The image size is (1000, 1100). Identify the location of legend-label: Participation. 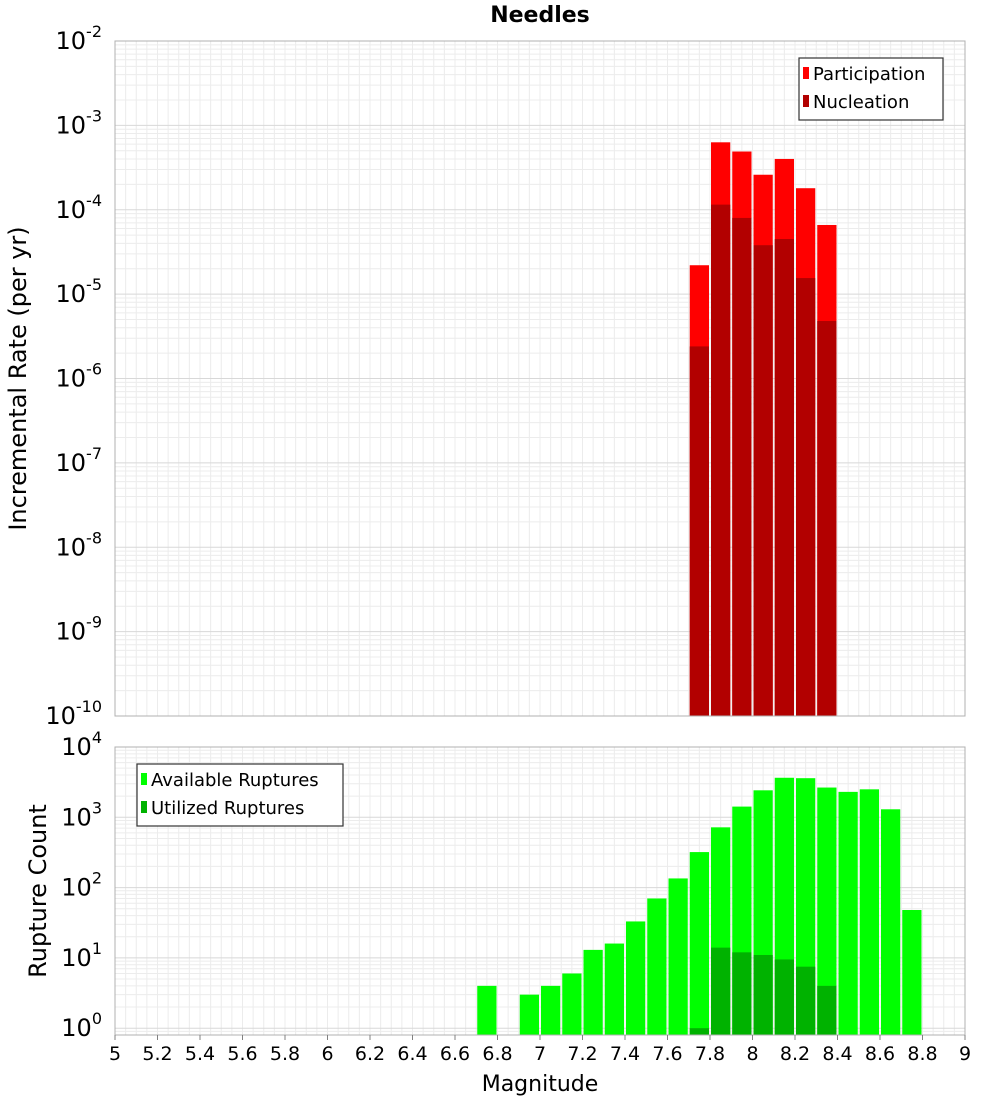
(869, 74).